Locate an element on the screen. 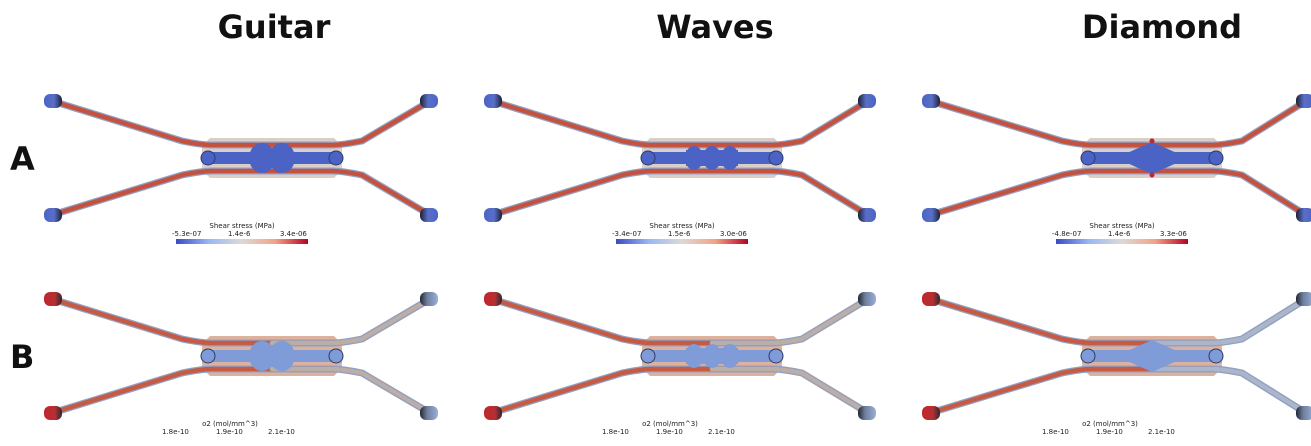 This screenshot has width=1311, height=446. legend-o2-waves: o2 (mol/mm^3) 1.8e-10 1.9e-10 2.1e-10 is located at coordinates (670, 428).